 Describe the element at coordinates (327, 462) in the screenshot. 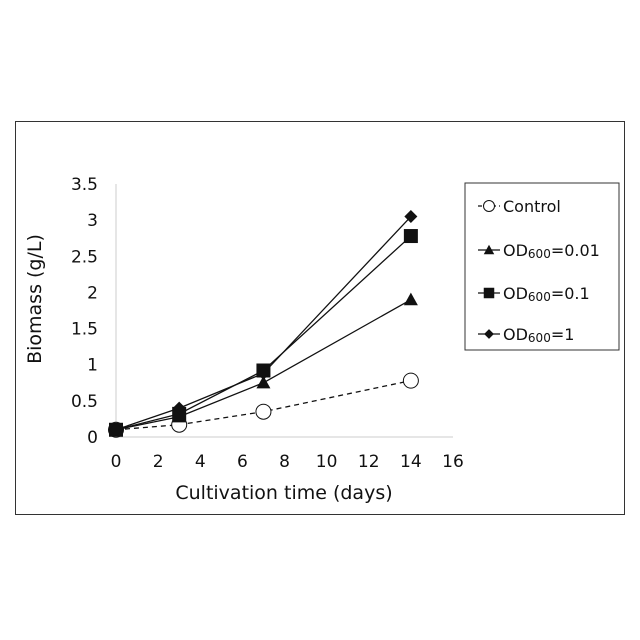

I see `x-tick-label: 10` at that location.